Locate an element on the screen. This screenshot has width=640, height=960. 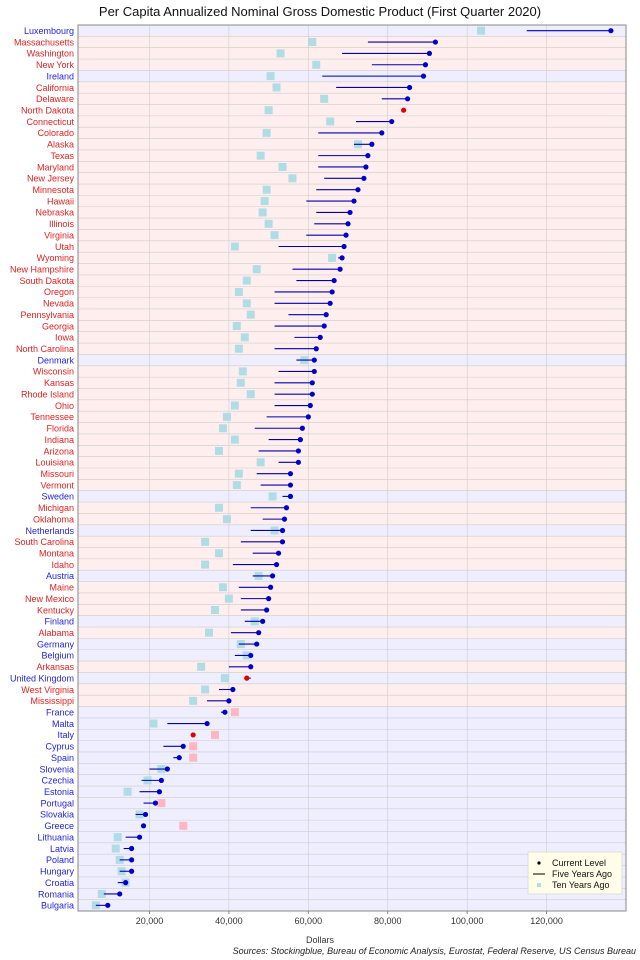
row-label: Tennessee is located at coordinates (52, 417).